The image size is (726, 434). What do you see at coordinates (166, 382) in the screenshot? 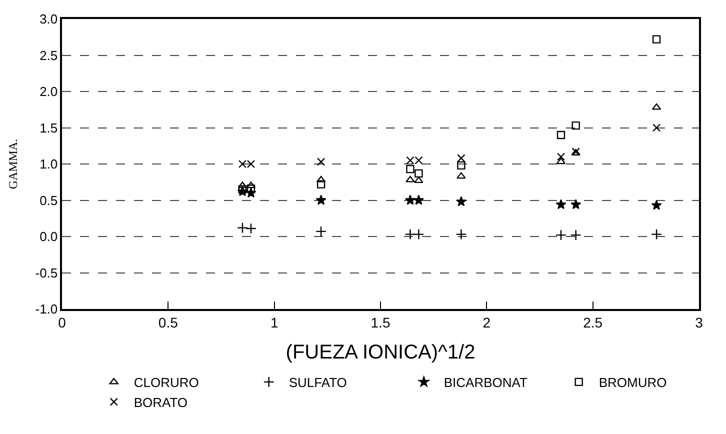
I see `legend-label: CLORURO` at bounding box center [166, 382].